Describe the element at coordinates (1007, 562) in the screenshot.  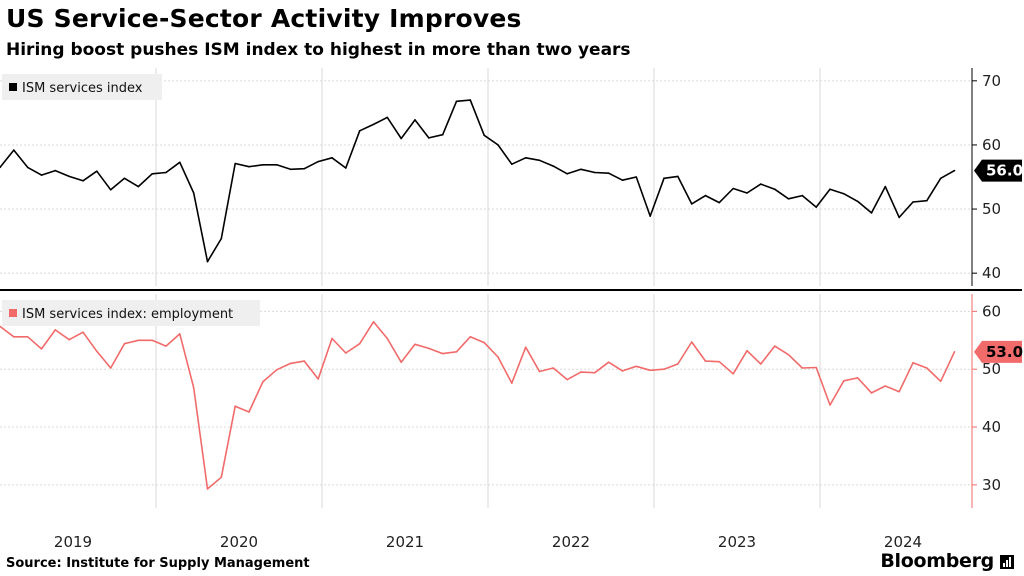
I see `bar-chart-icon` at that location.